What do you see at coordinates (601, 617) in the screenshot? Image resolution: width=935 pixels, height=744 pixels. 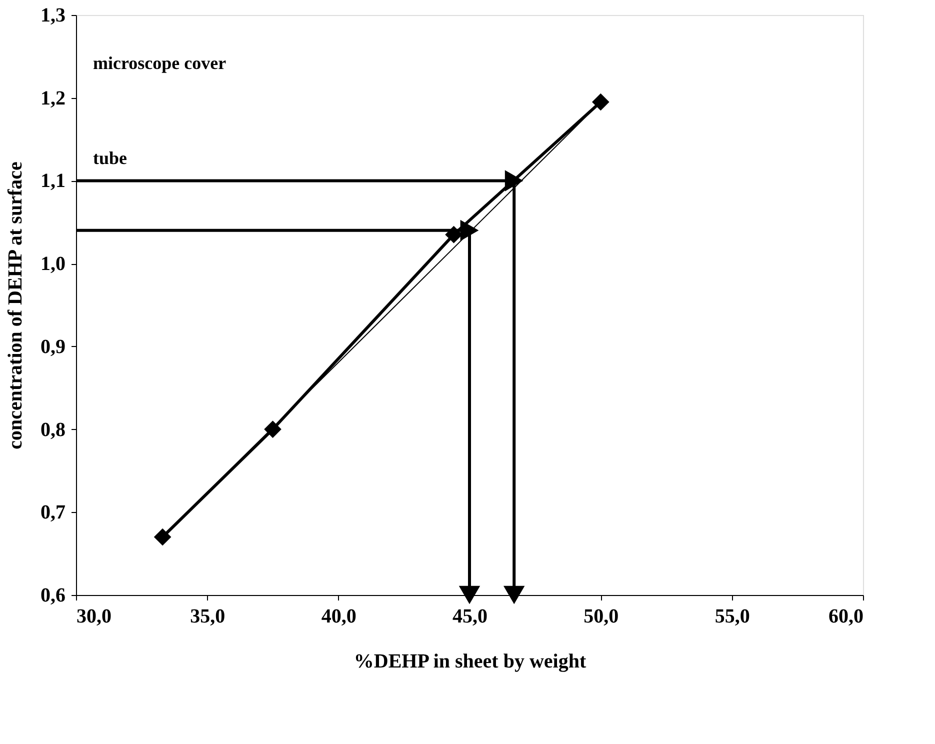 I see `x-tick-label: 50,0` at bounding box center [601, 617].